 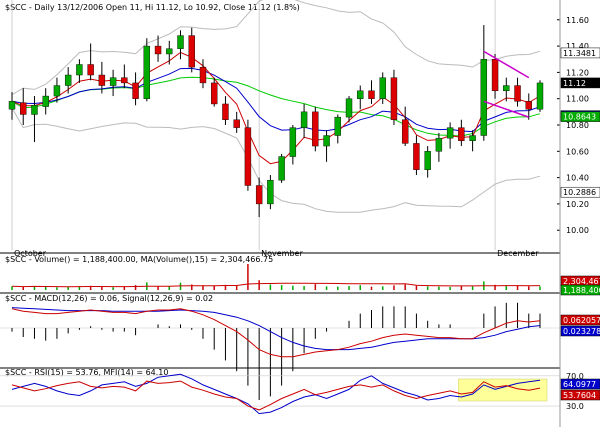 What do you see at coordinates (503, 390) in the screenshot?
I see `pattern-highlight` at bounding box center [503, 390].